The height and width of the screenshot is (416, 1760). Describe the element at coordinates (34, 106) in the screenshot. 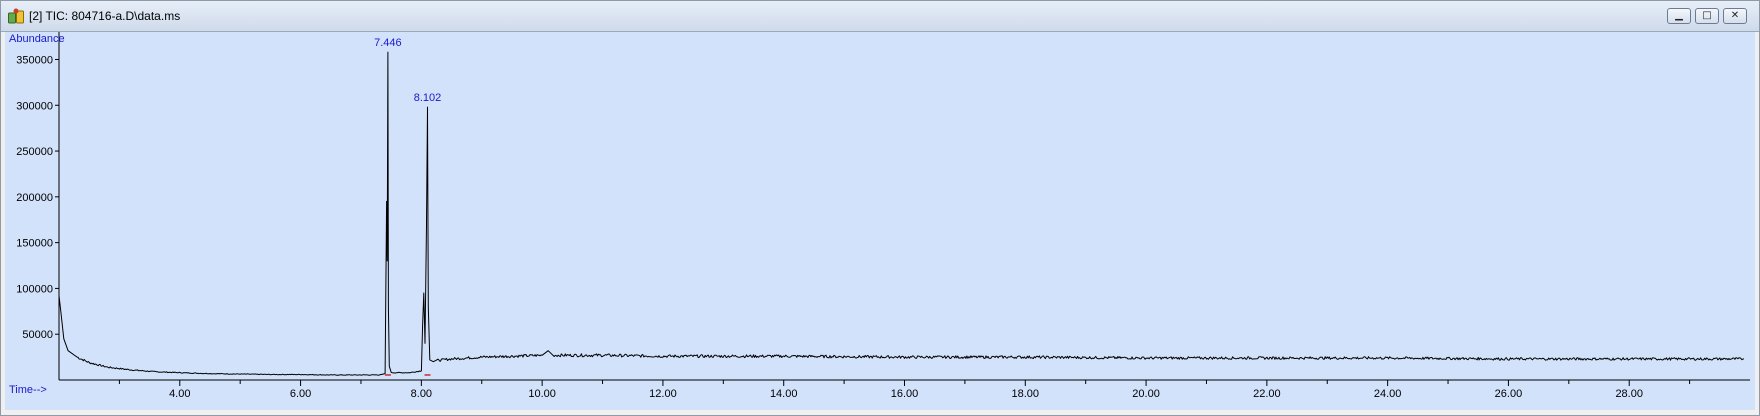

I see `y-tick-label: 300000` at that location.